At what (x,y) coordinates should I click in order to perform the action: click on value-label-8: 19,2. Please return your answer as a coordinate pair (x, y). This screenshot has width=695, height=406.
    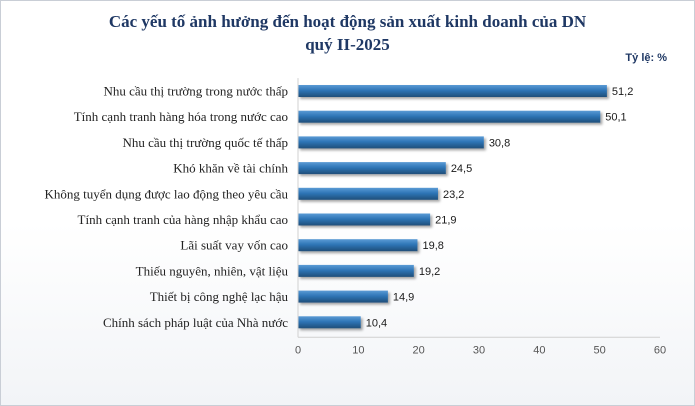
    Looking at the image, I should click on (429, 272).